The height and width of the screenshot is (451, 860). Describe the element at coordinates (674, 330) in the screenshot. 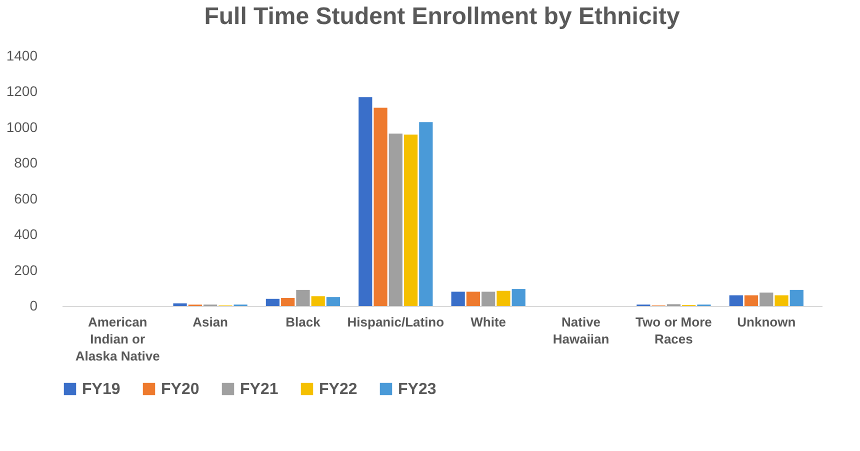

I see `x-tick-label: Two or More Races` at that location.